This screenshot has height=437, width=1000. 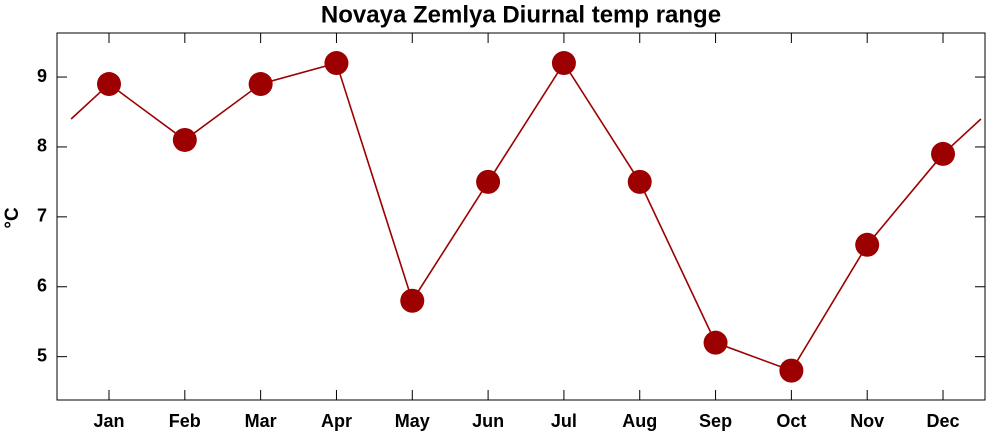 I want to click on y-tick-label: 8, so click(x=42, y=146).